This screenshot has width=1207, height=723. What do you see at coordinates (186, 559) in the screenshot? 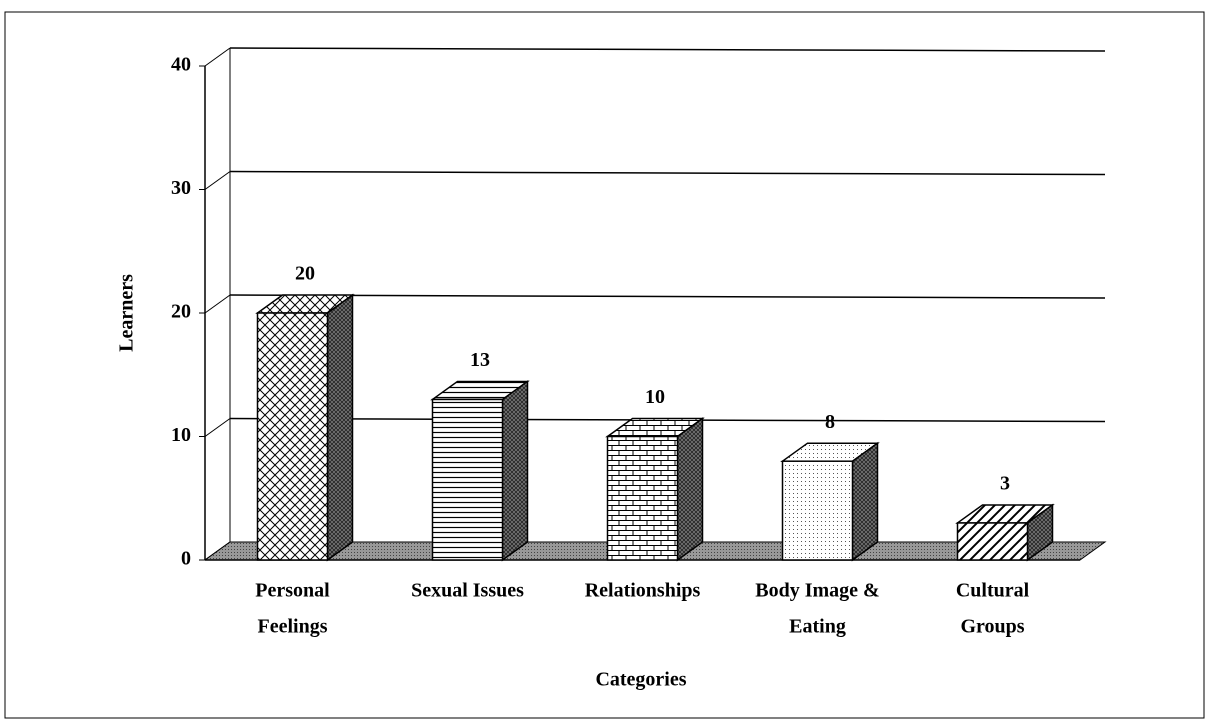
I see `y-tick-label: 0` at bounding box center [186, 559].